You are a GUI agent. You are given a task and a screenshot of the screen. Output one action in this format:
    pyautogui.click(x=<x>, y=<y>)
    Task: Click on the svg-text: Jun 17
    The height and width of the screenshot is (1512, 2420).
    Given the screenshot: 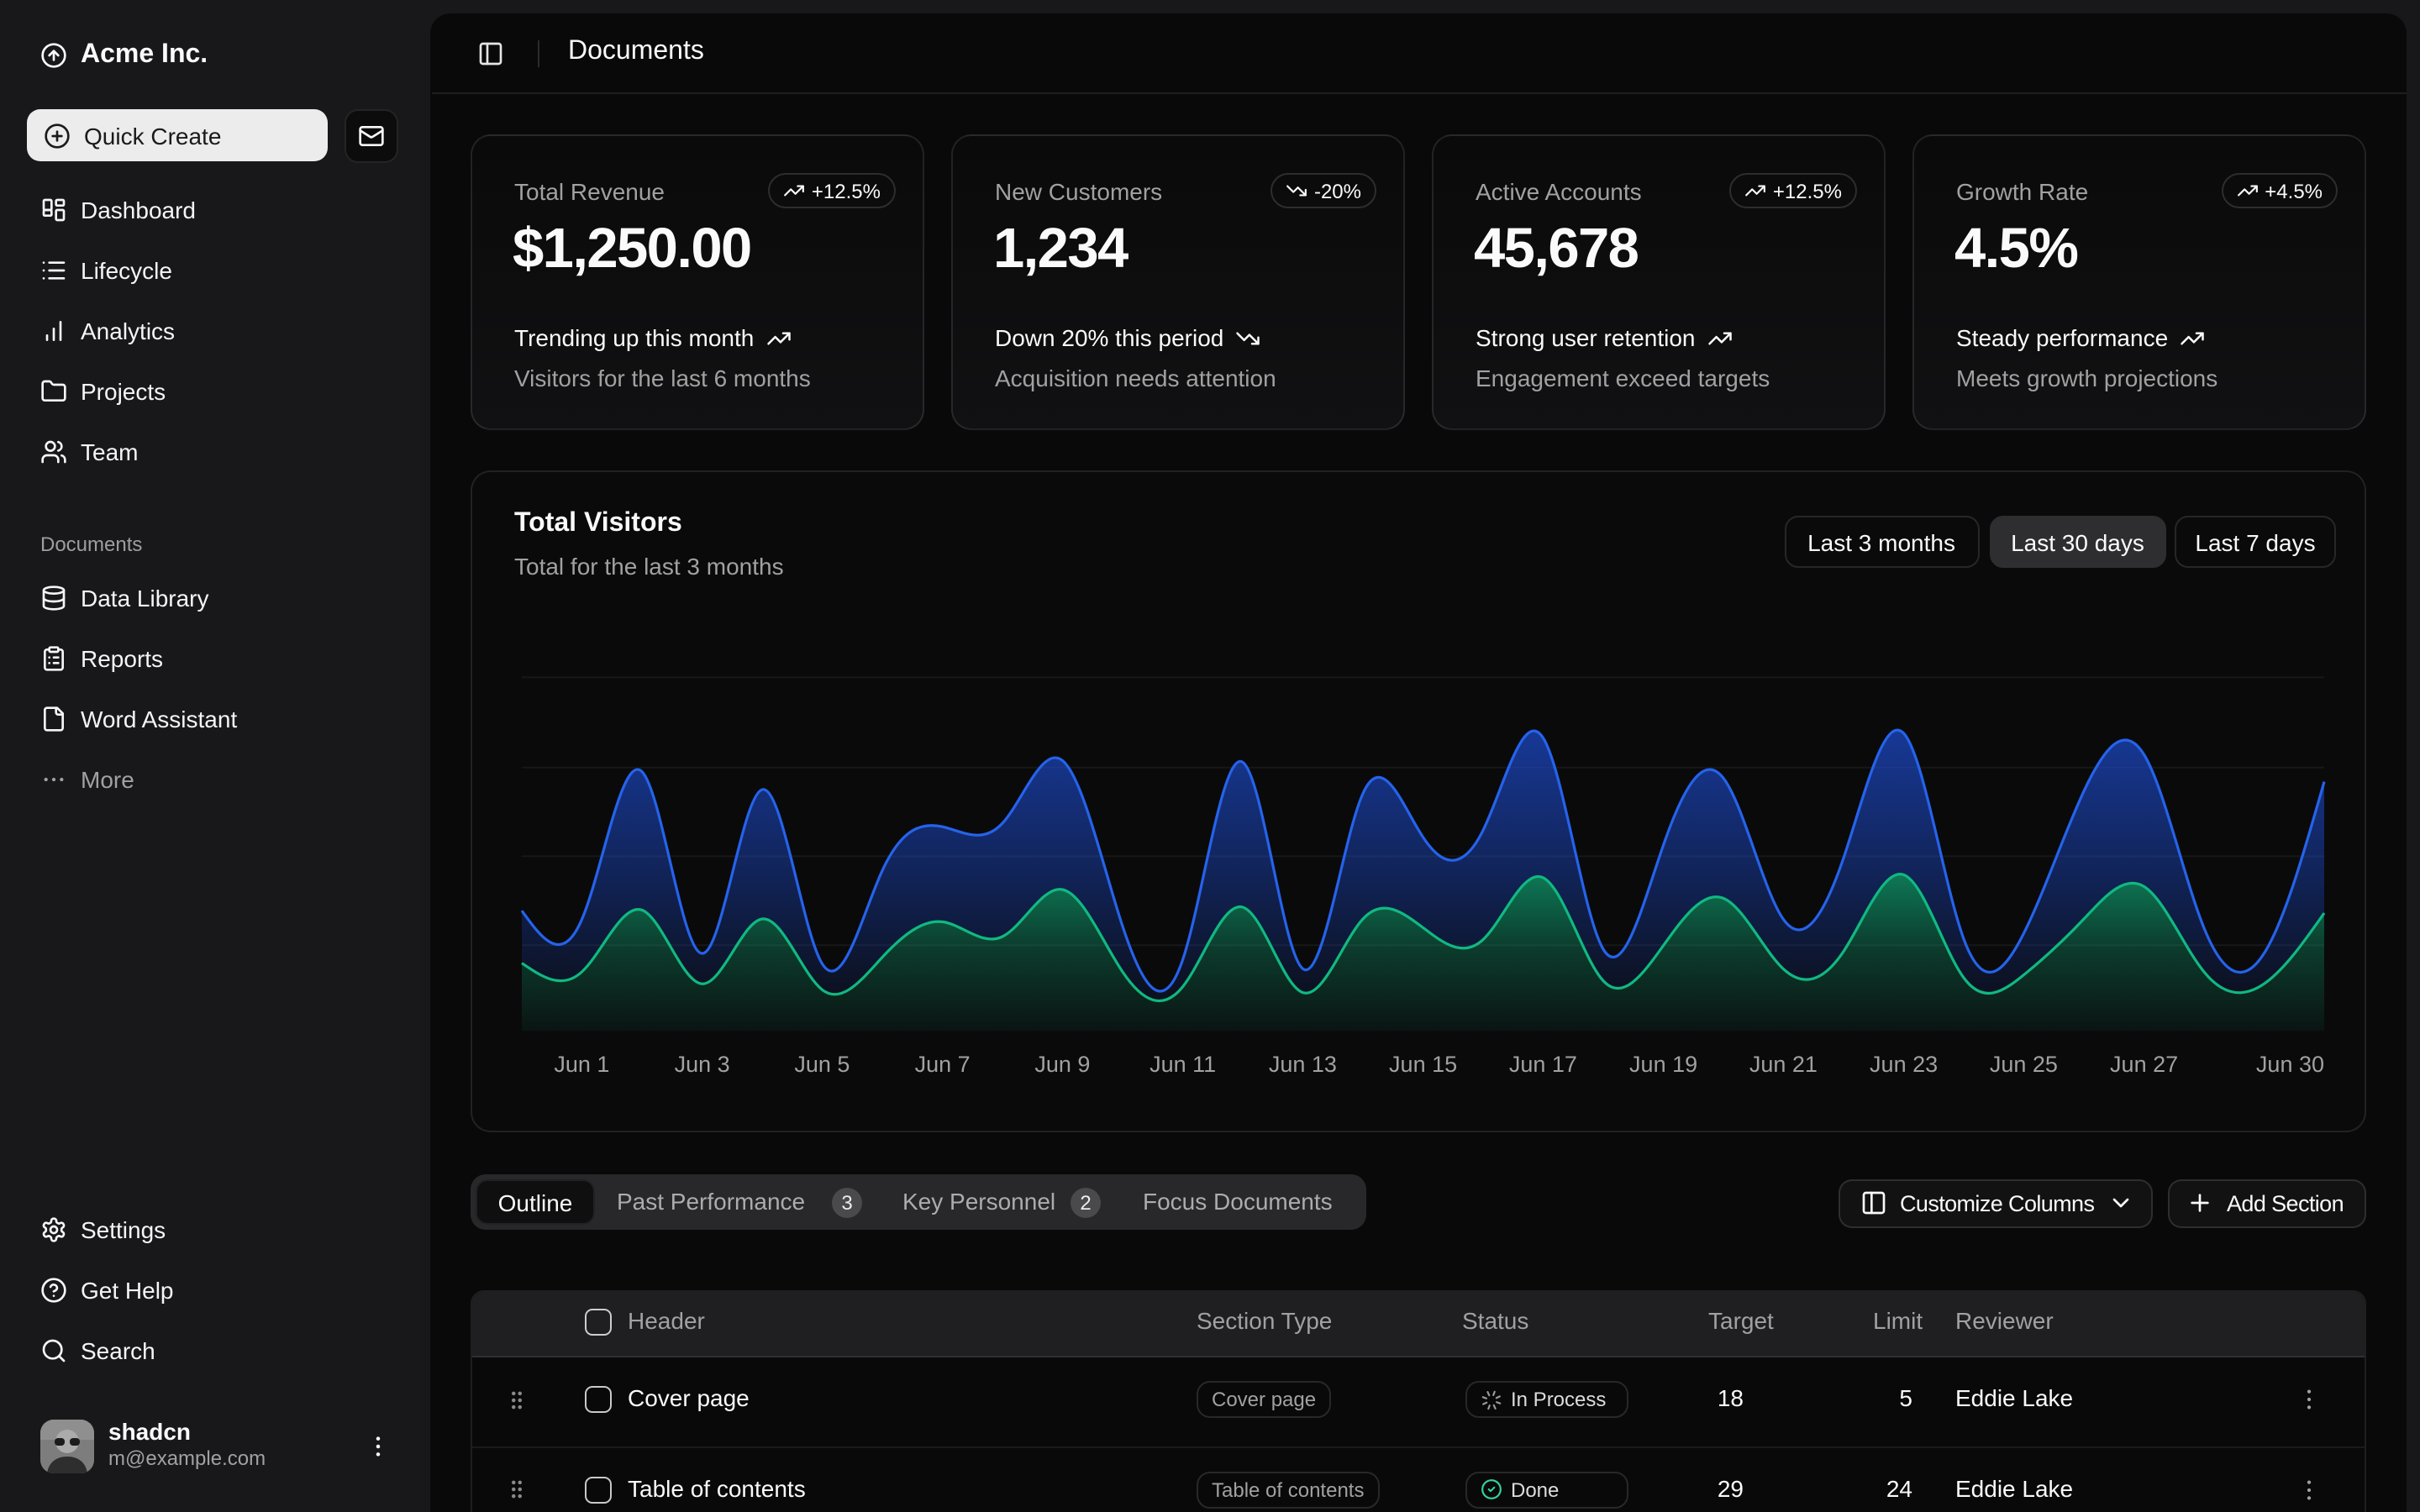 What is the action you would take?
    pyautogui.click(x=1543, y=1064)
    